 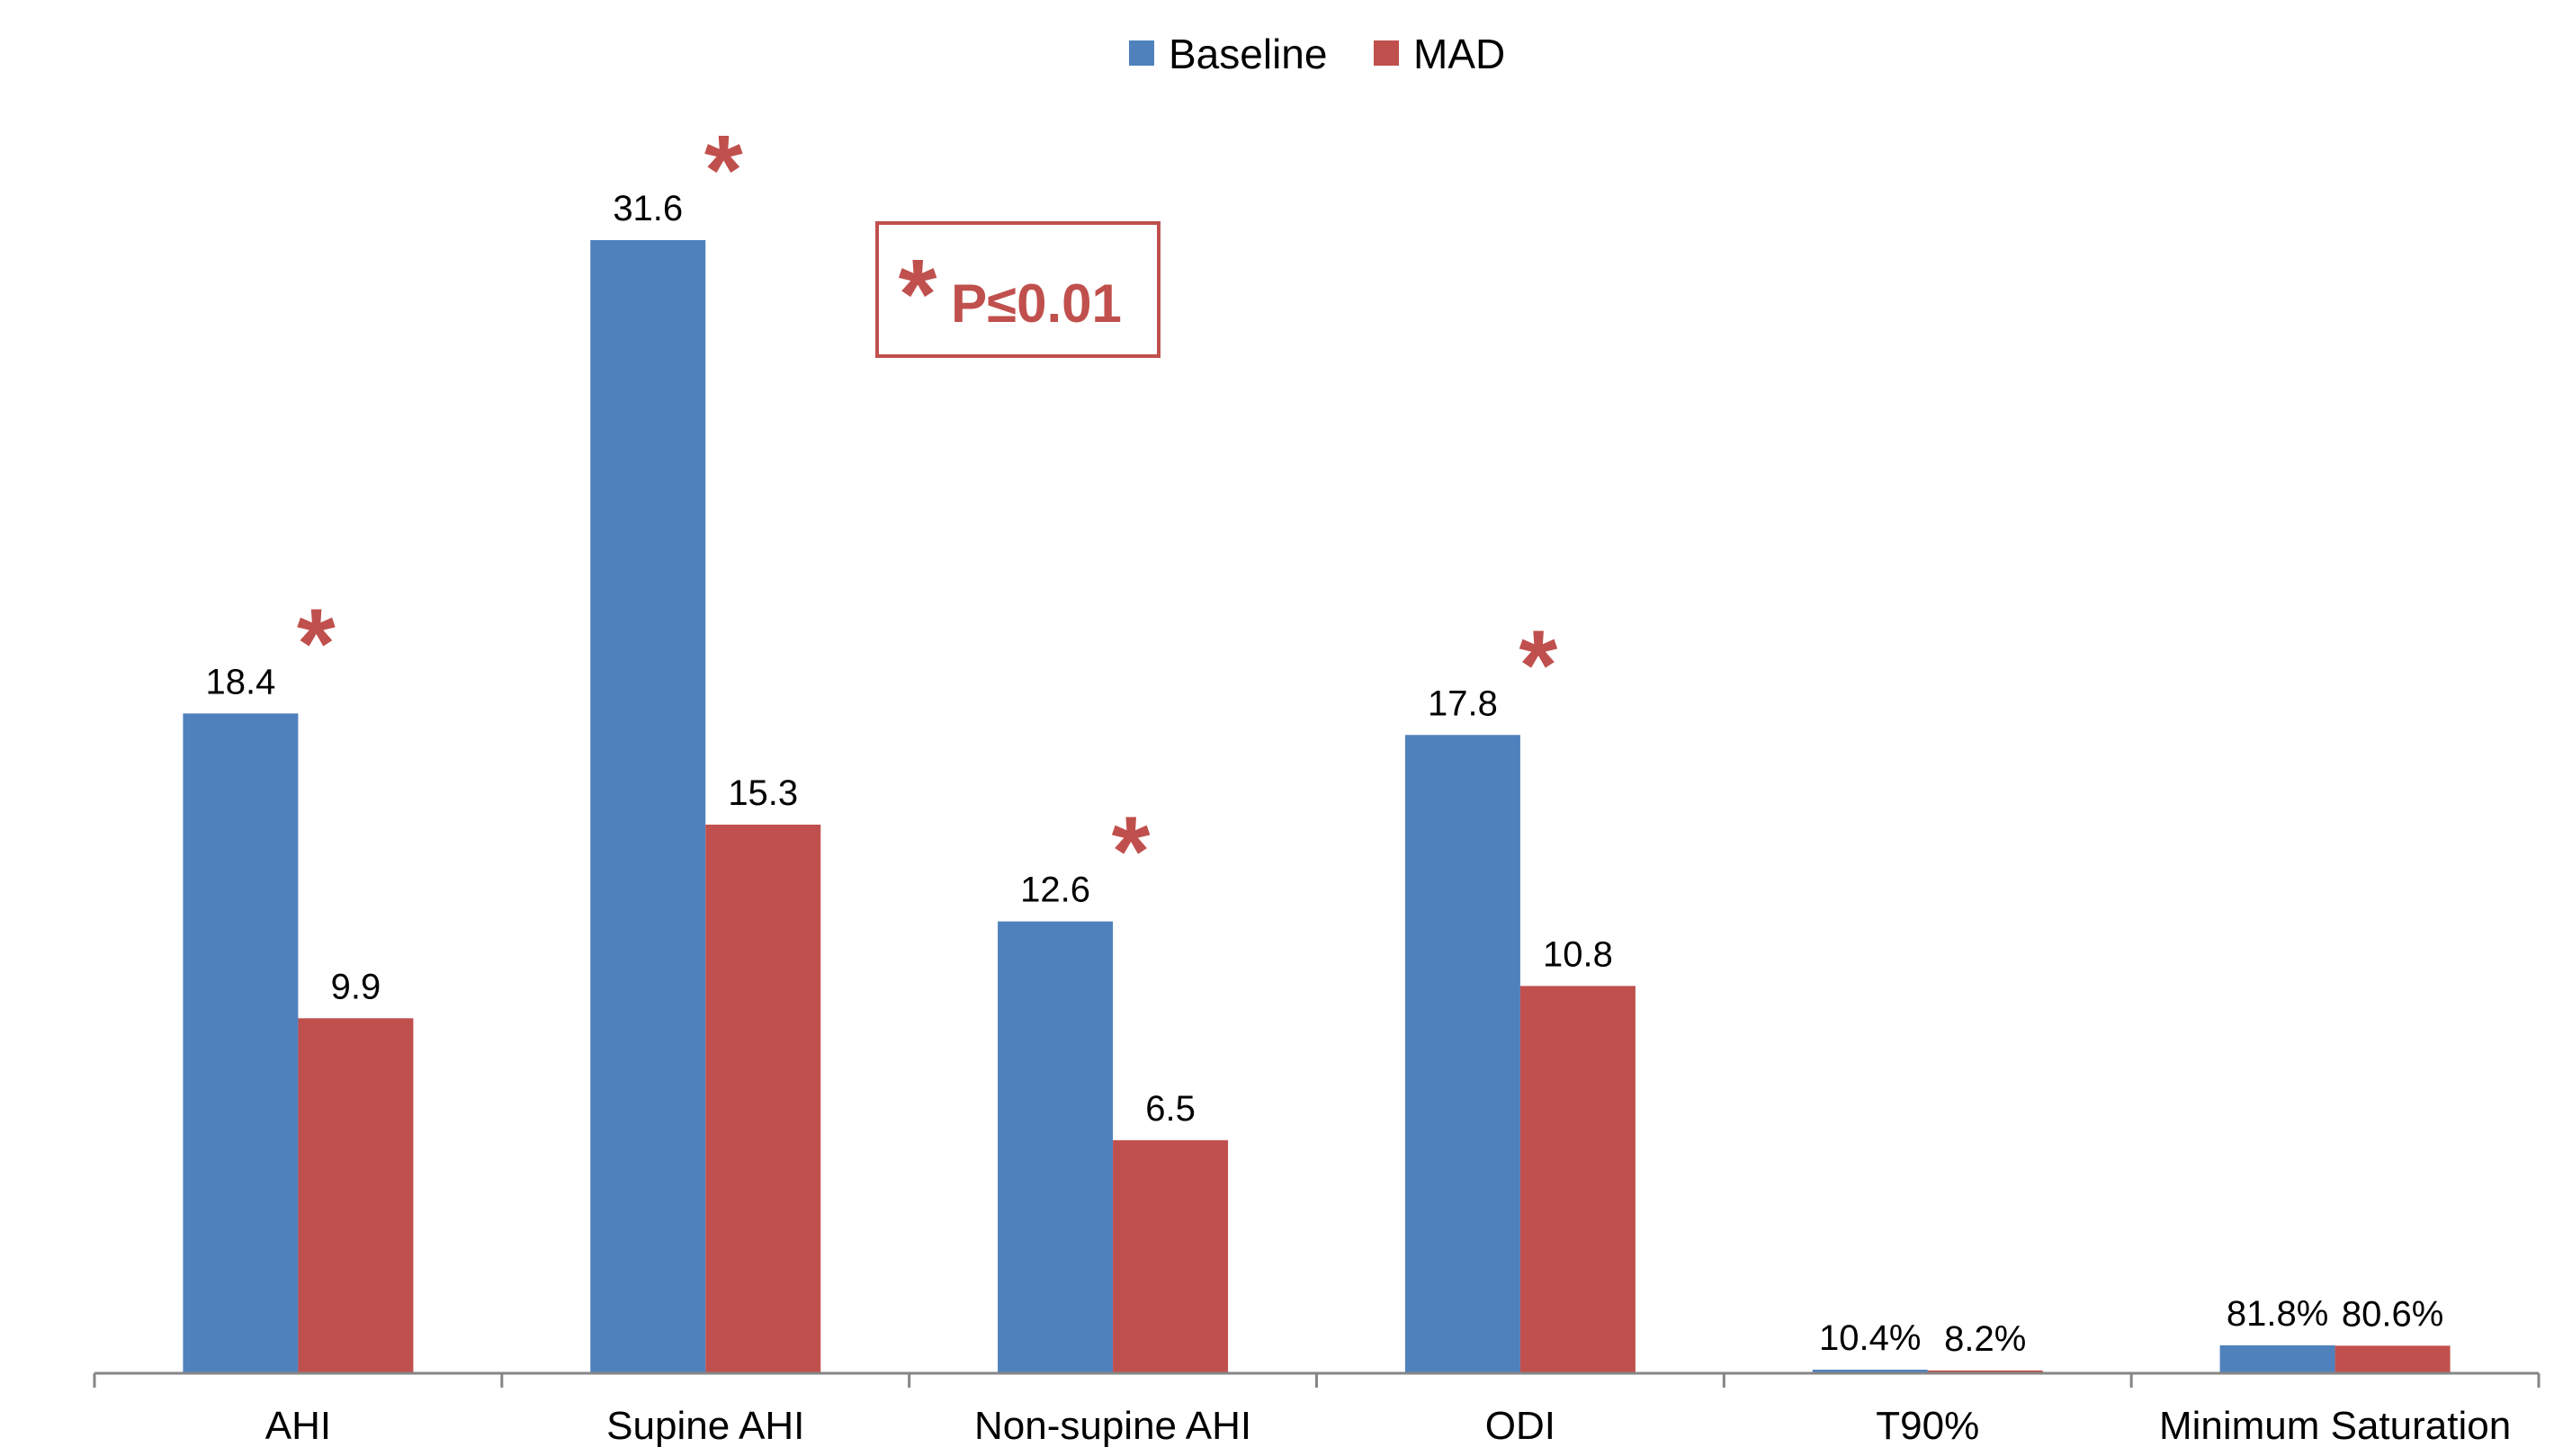 I want to click on category-label: AHI, so click(x=298, y=1426).